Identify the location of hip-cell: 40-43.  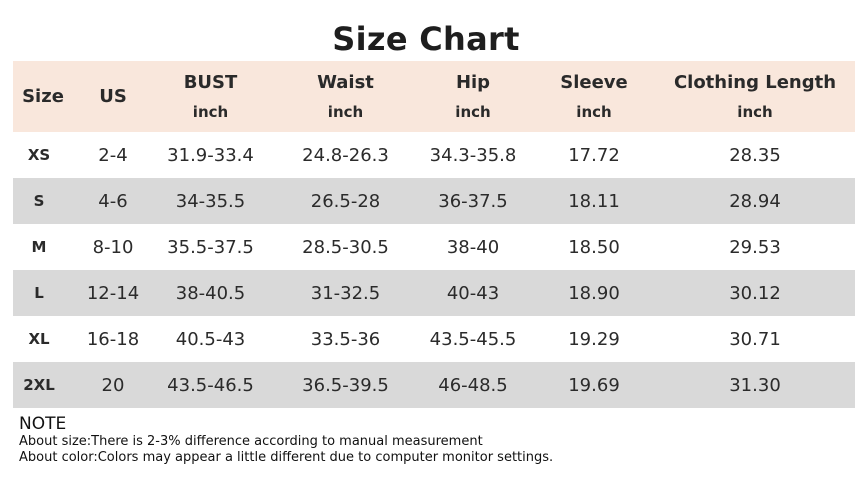
(473, 293).